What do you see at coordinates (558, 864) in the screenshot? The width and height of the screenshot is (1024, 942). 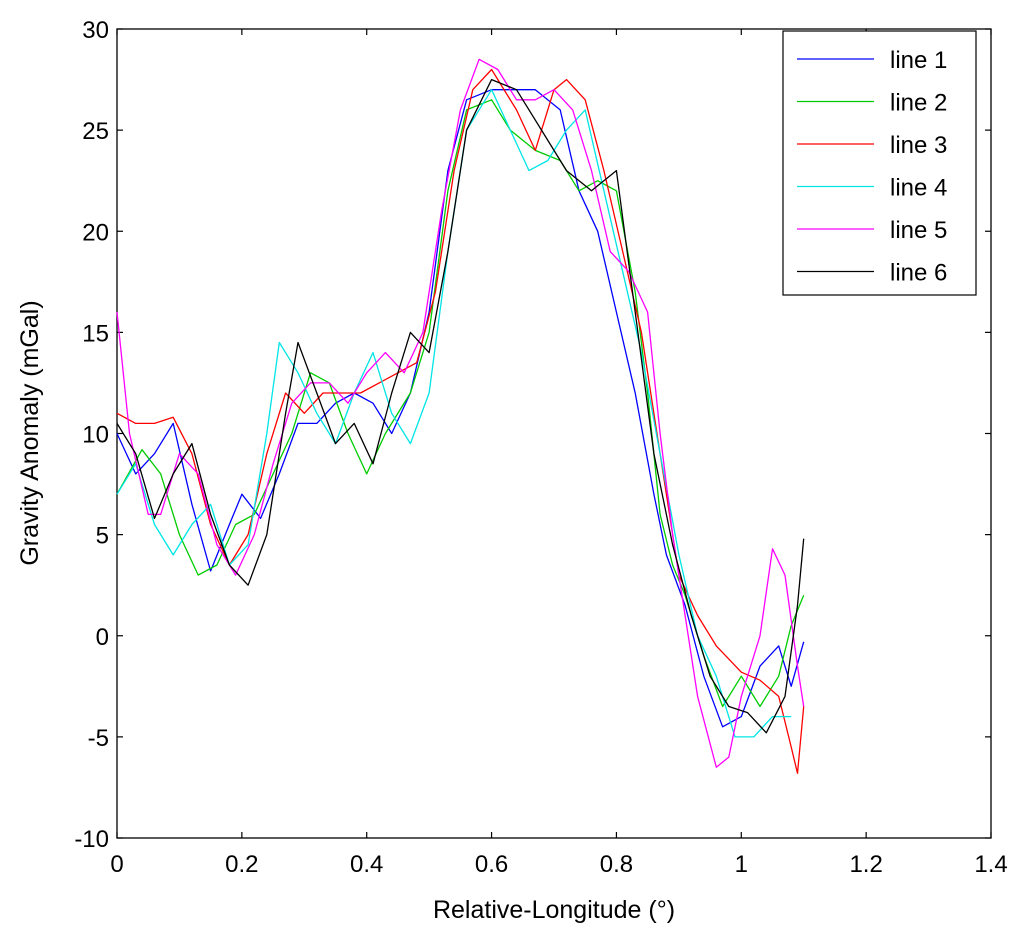 I see `x-tick-labels: 0 0.2 0.4 0.6 0.8 1 1.2 1.4` at bounding box center [558, 864].